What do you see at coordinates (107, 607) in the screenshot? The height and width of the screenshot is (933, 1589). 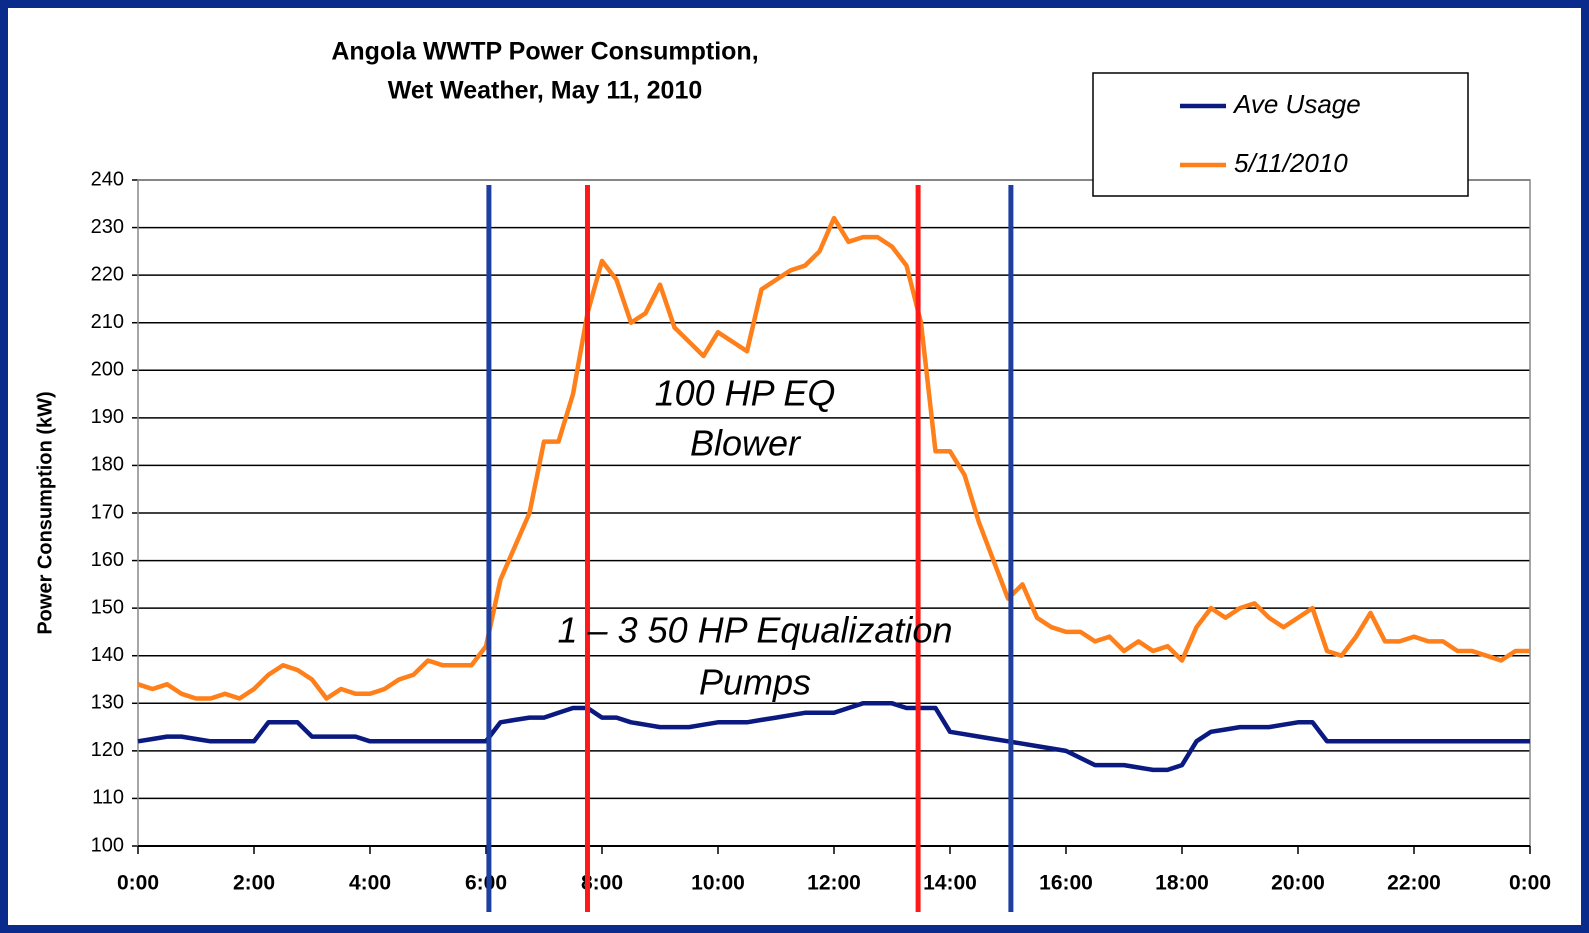 I see `y-tick-label: 150` at bounding box center [107, 607].